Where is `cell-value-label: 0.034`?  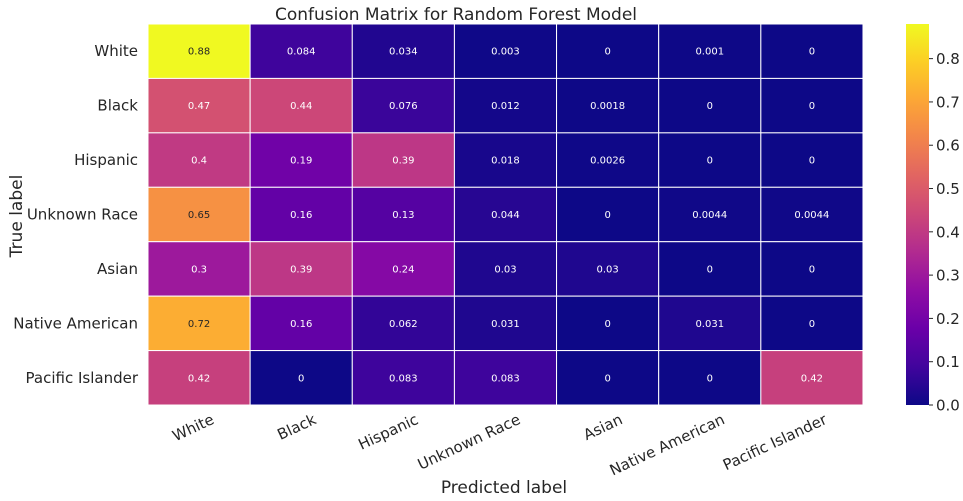 cell-value-label: 0.034 is located at coordinates (403, 52).